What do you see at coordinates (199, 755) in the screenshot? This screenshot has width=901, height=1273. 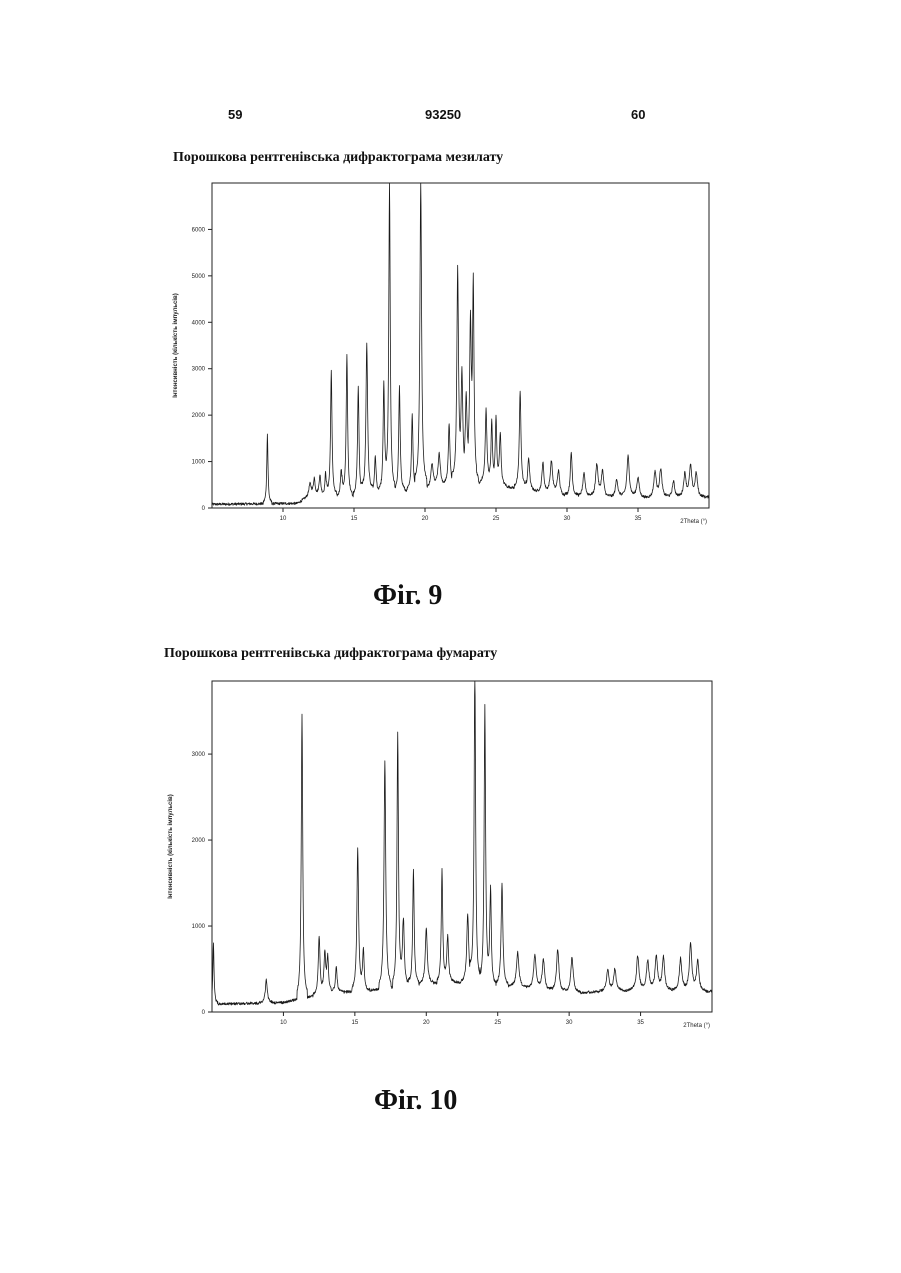 I see `y-tick-label: 3000` at bounding box center [199, 755].